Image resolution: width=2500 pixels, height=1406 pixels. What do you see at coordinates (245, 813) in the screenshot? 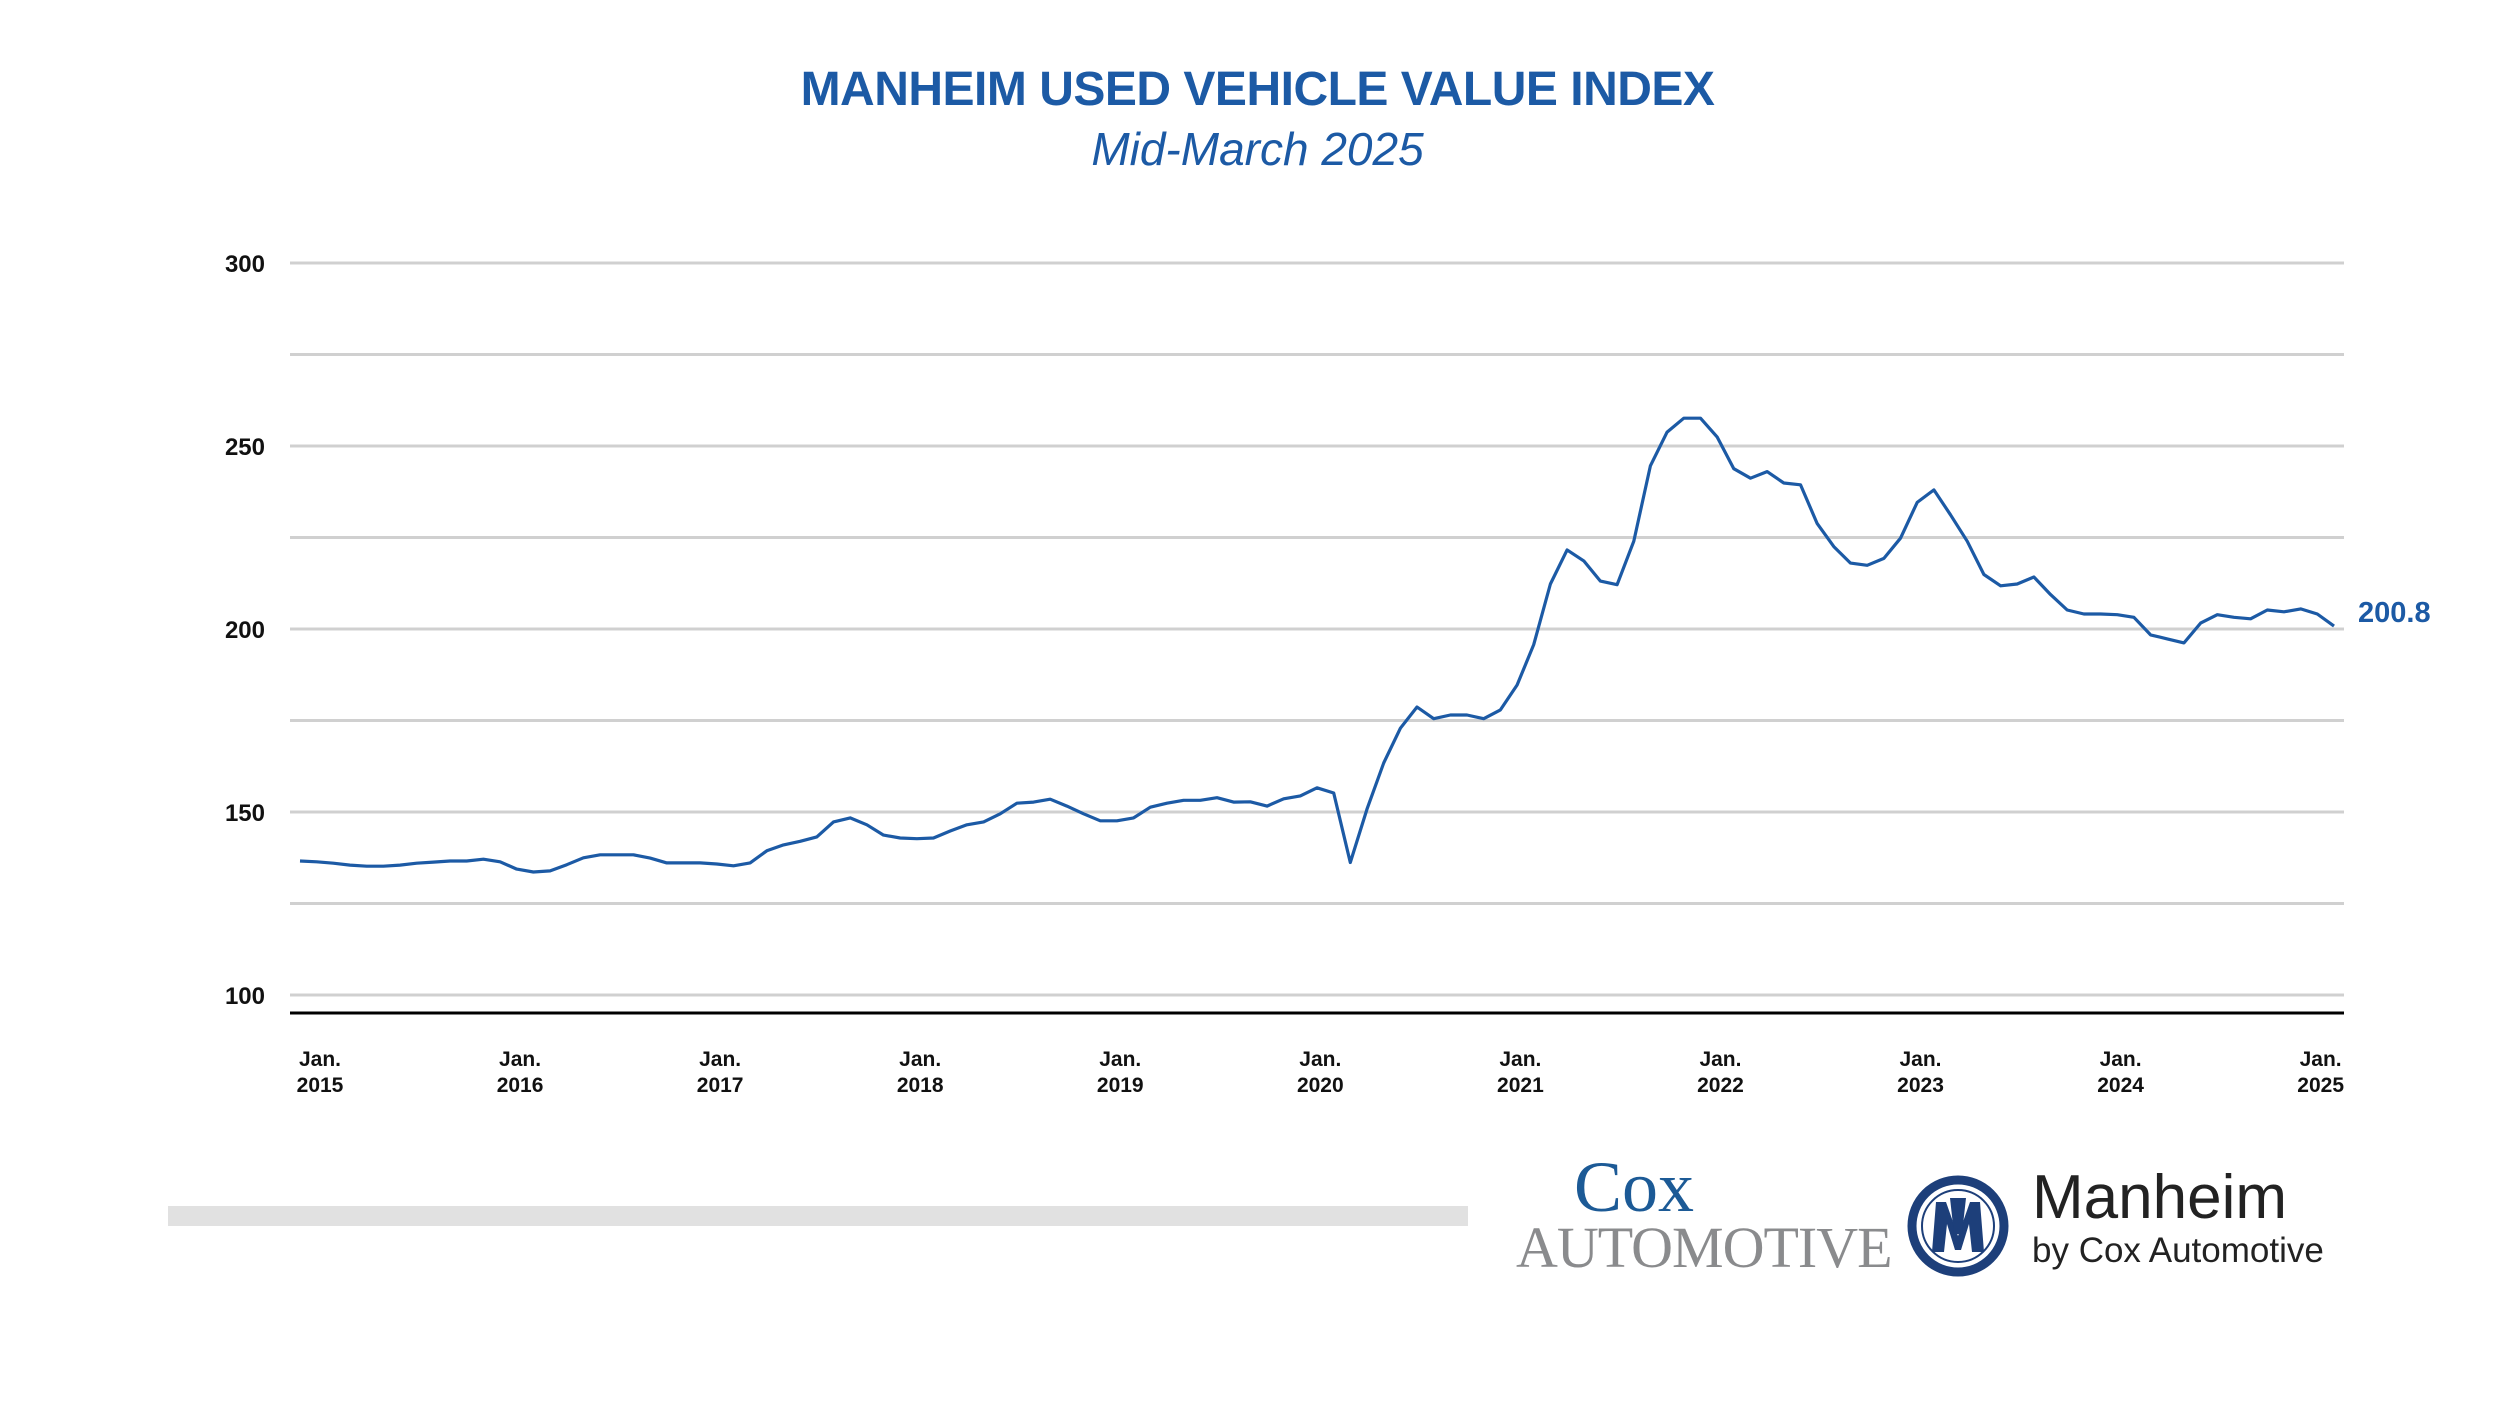
I see `y-tick-label: 150` at bounding box center [245, 813].